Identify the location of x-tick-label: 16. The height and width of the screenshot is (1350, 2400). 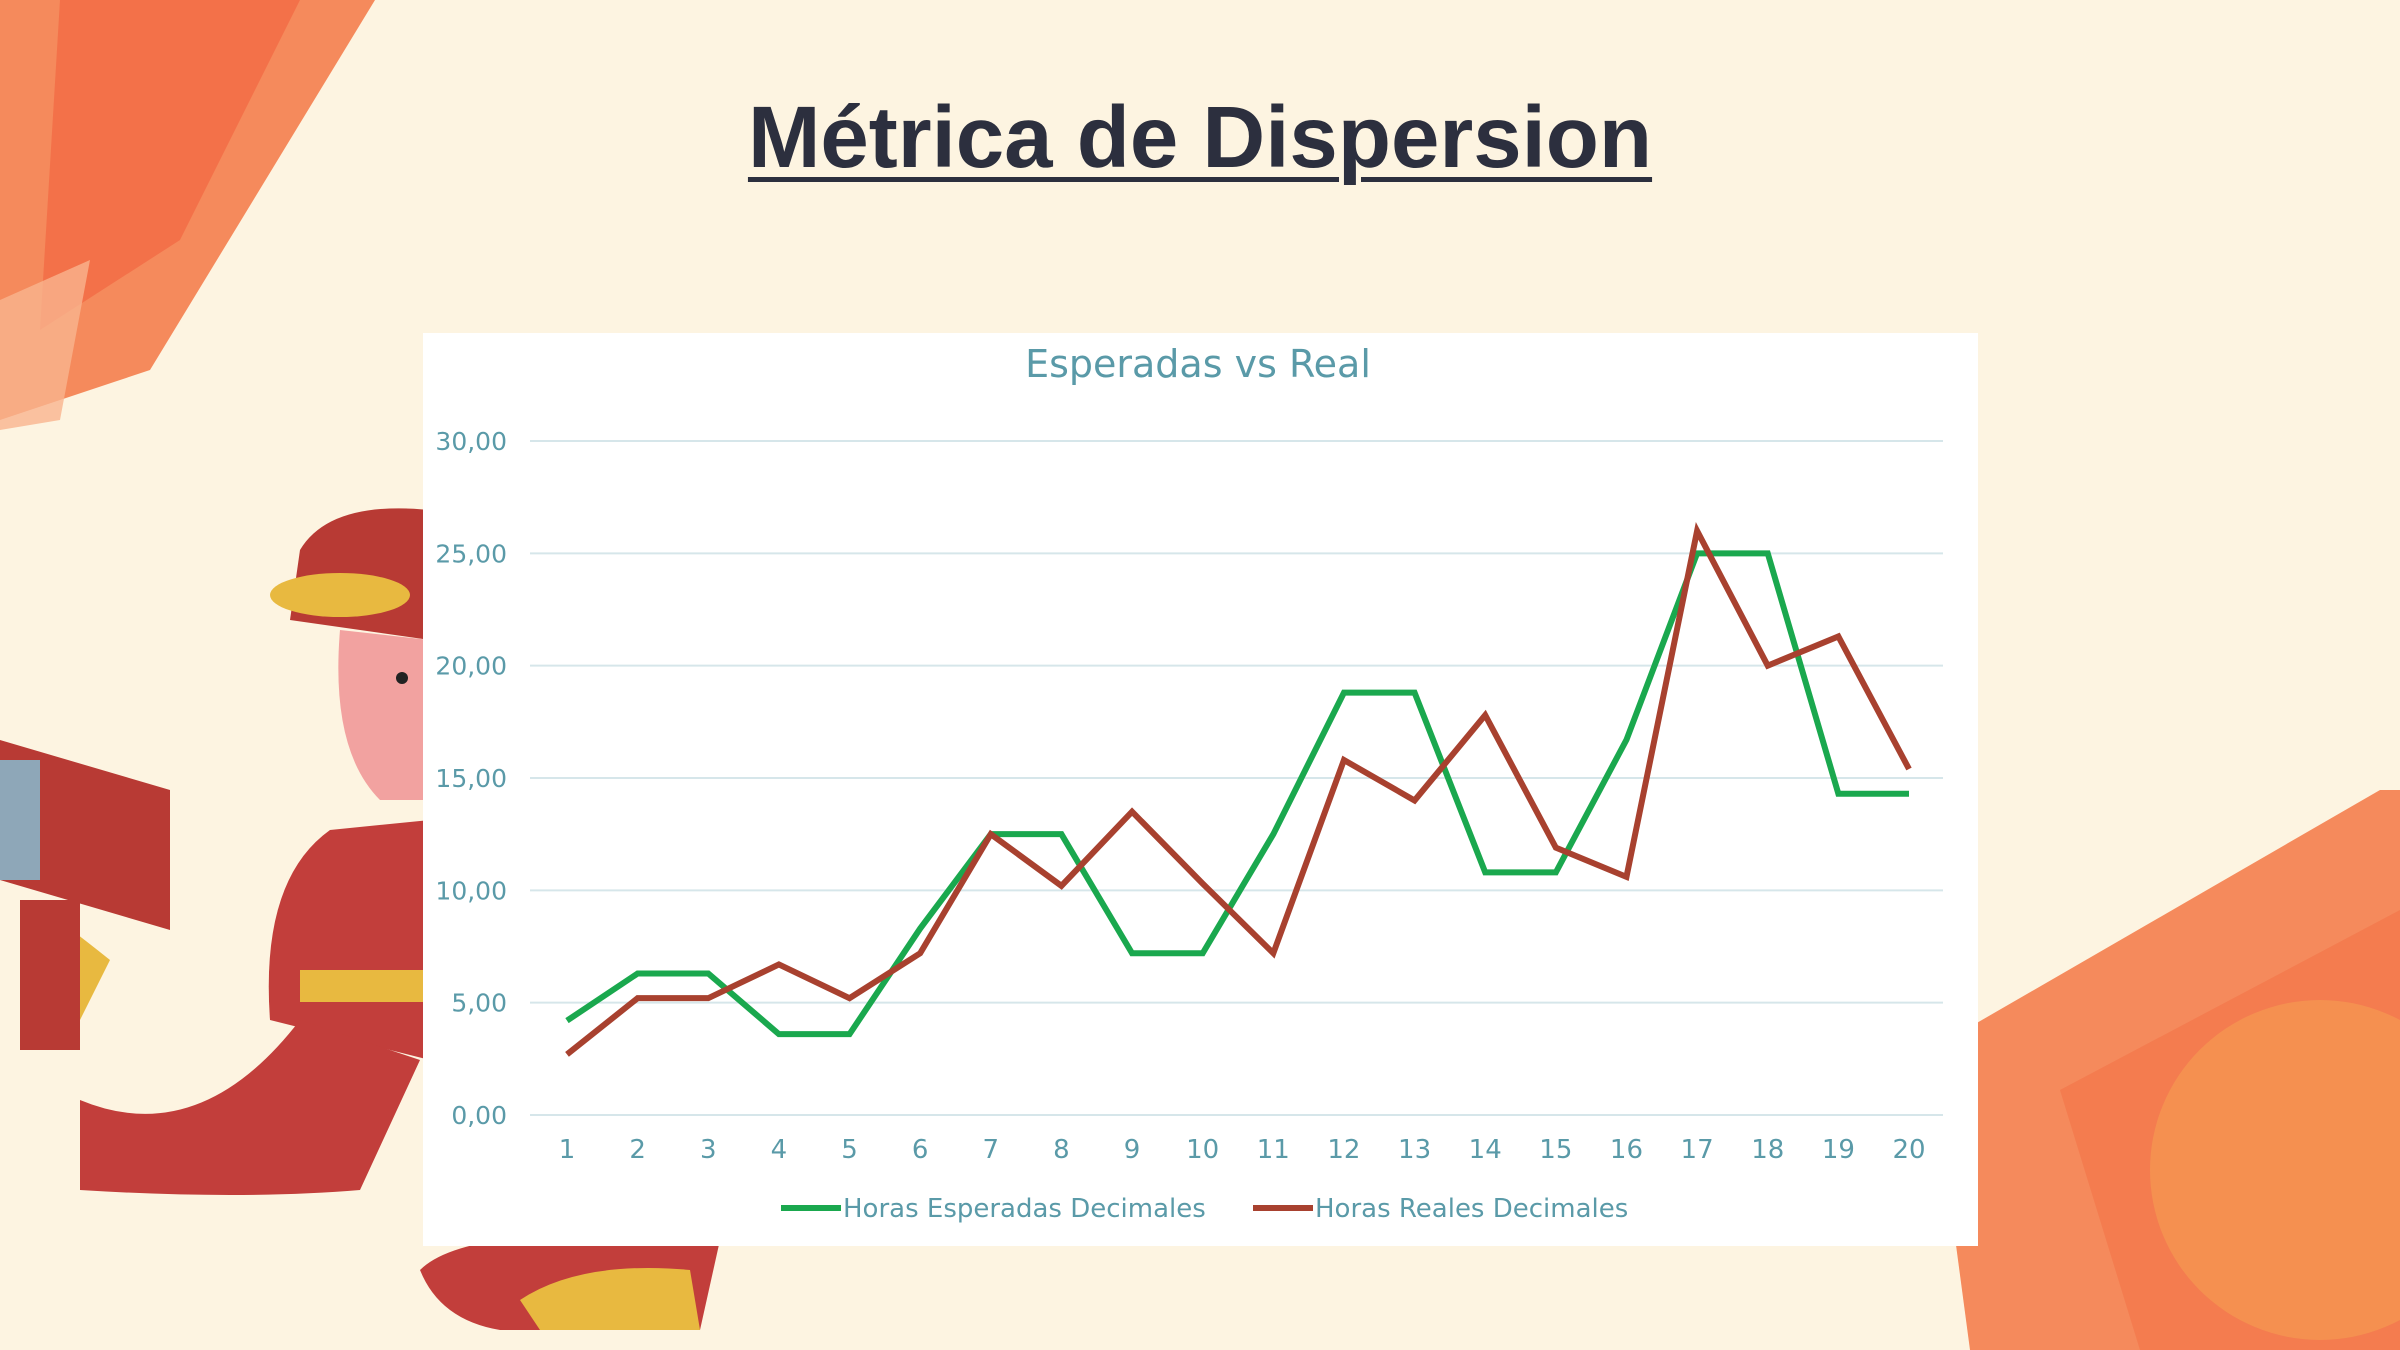
(1626, 1150).